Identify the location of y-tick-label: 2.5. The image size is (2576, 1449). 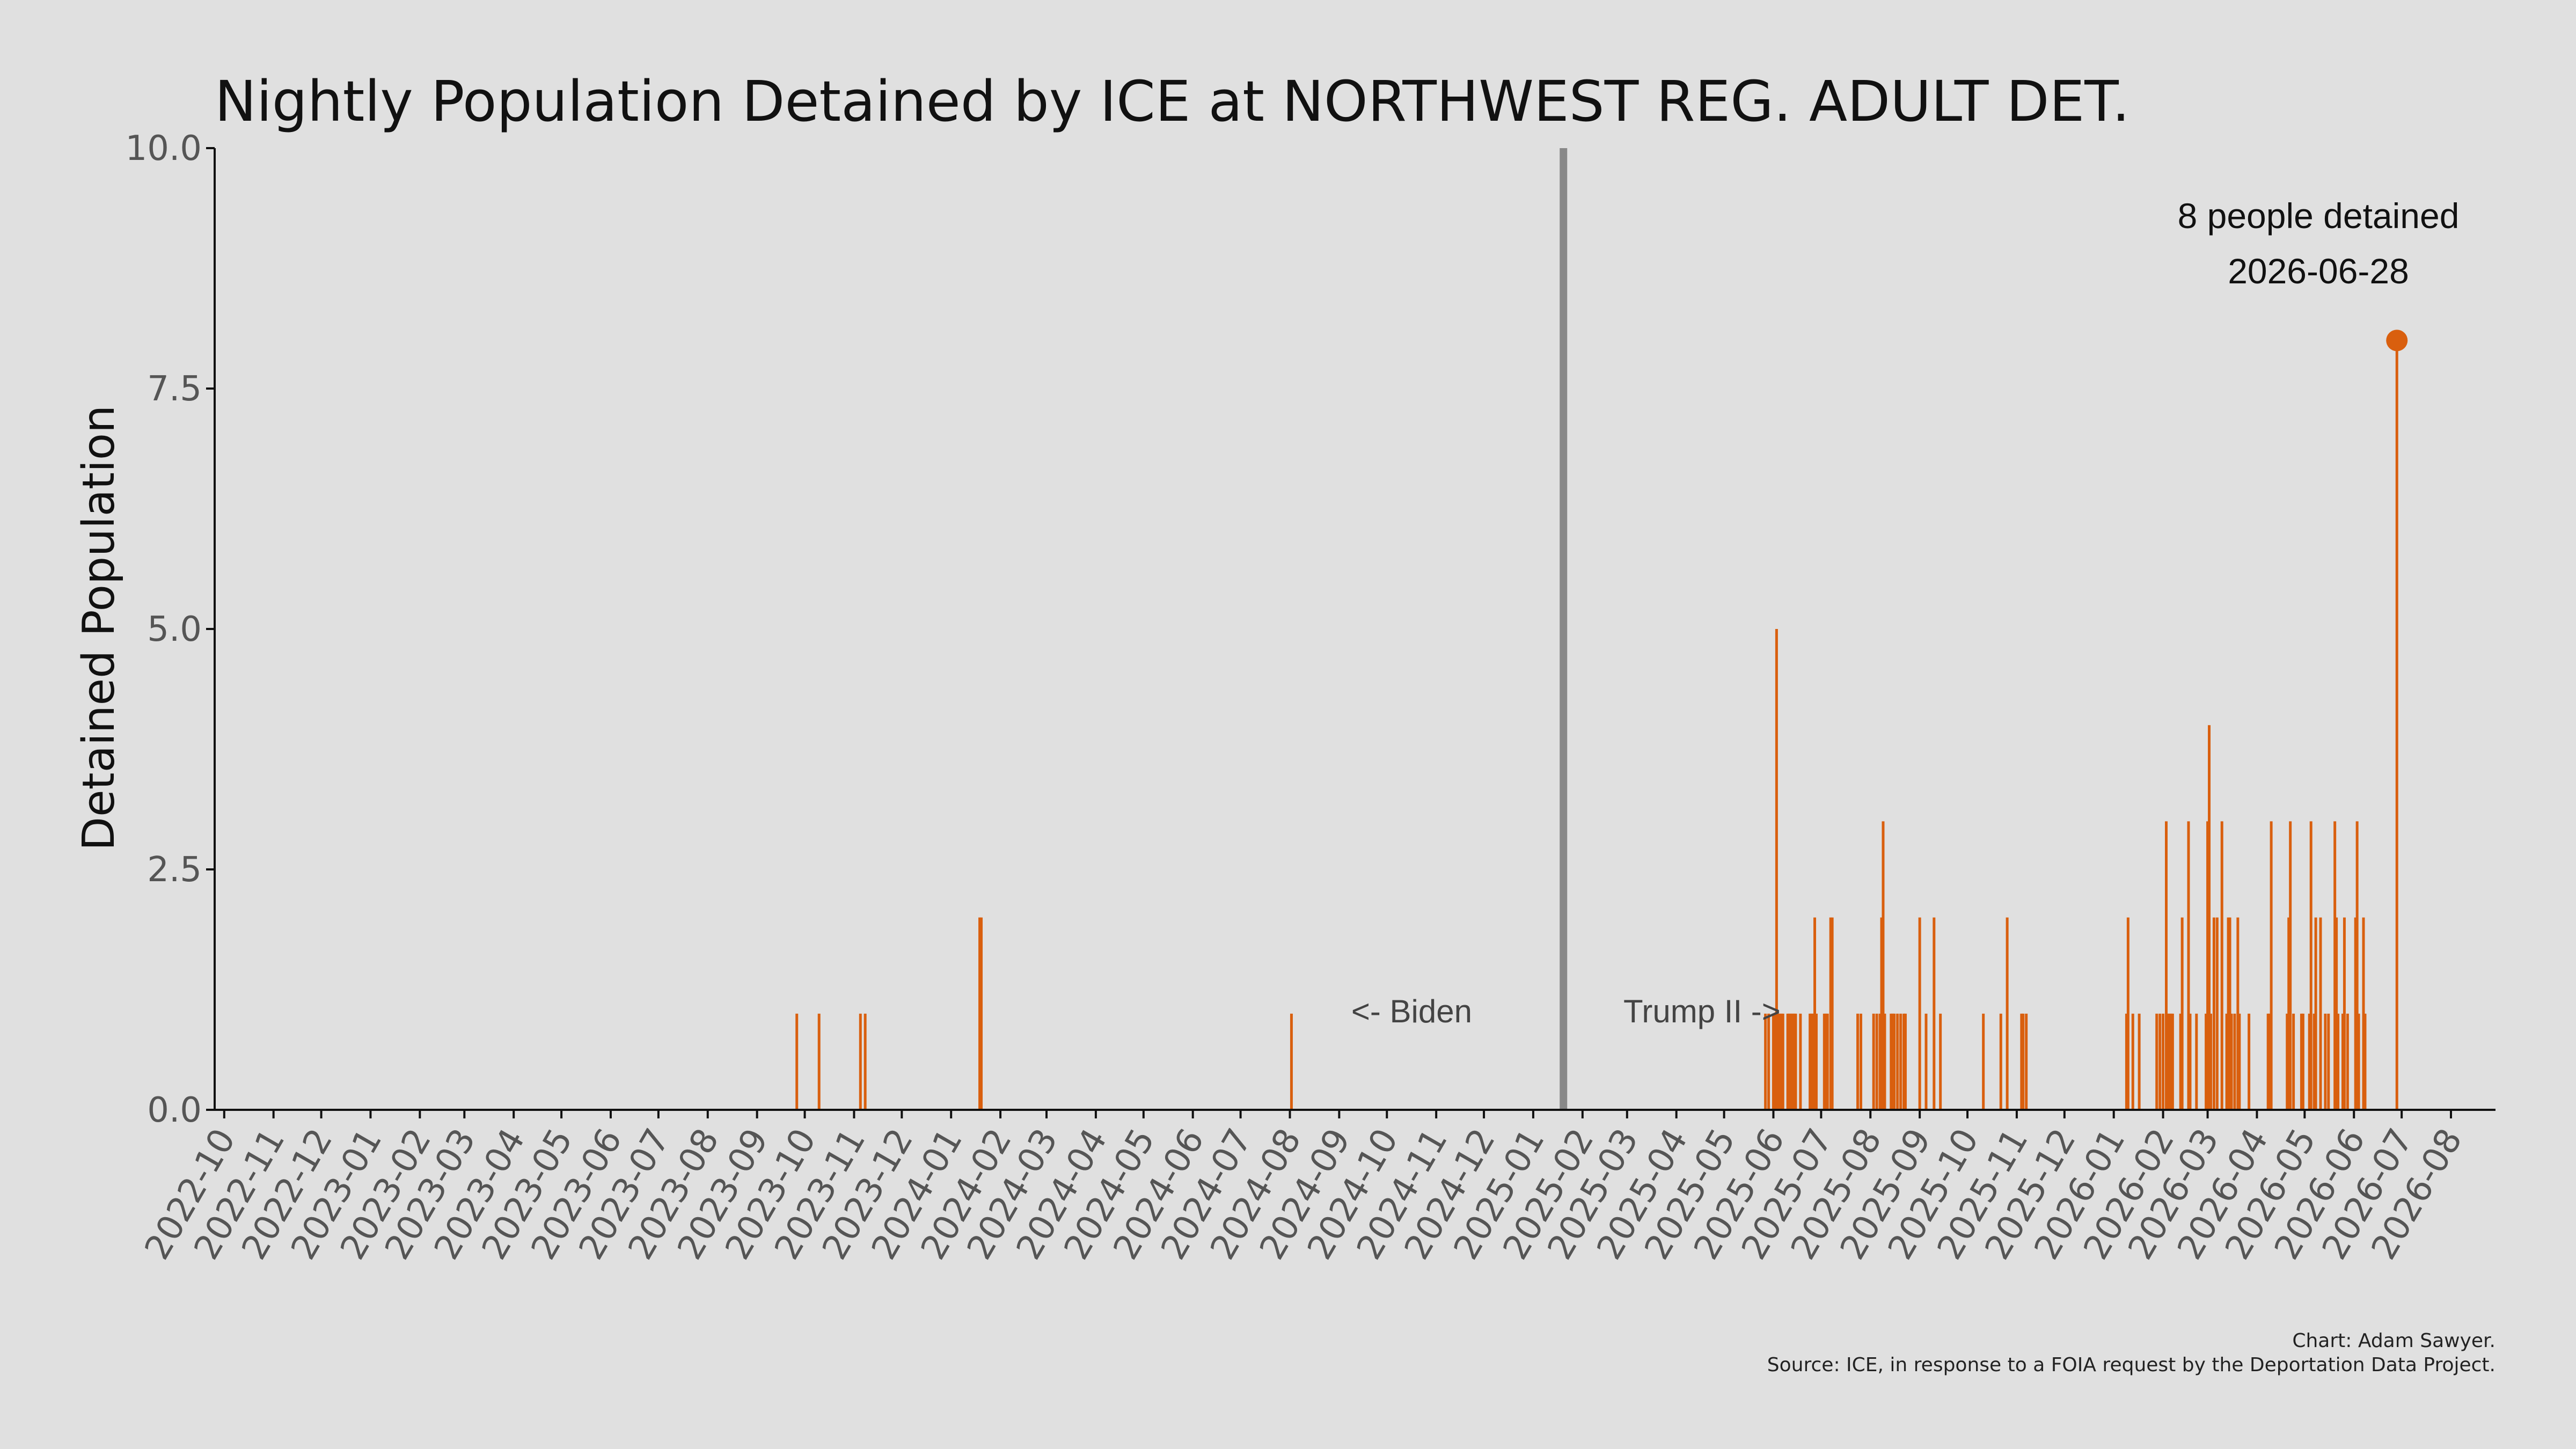
(174, 870).